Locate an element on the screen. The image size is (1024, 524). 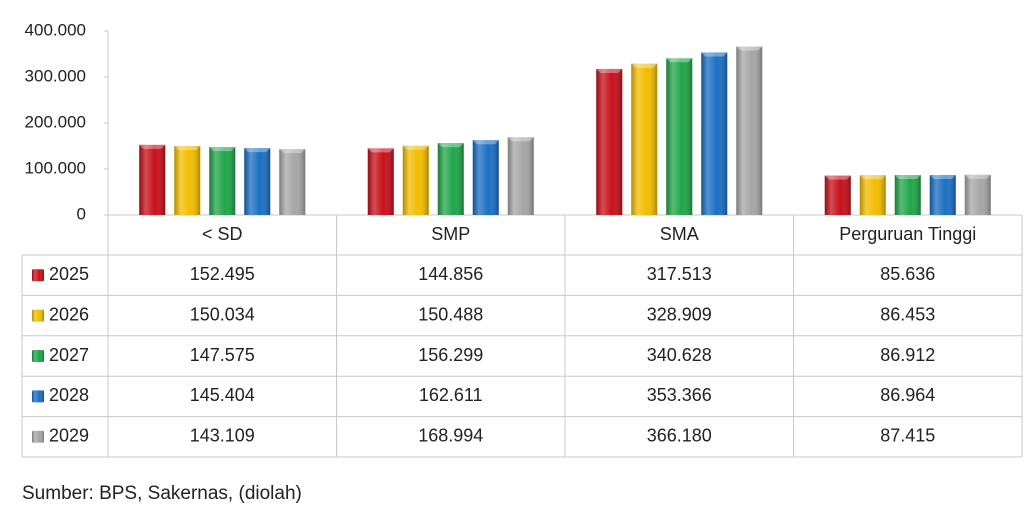
table-value: 150.034 is located at coordinates (222, 314).